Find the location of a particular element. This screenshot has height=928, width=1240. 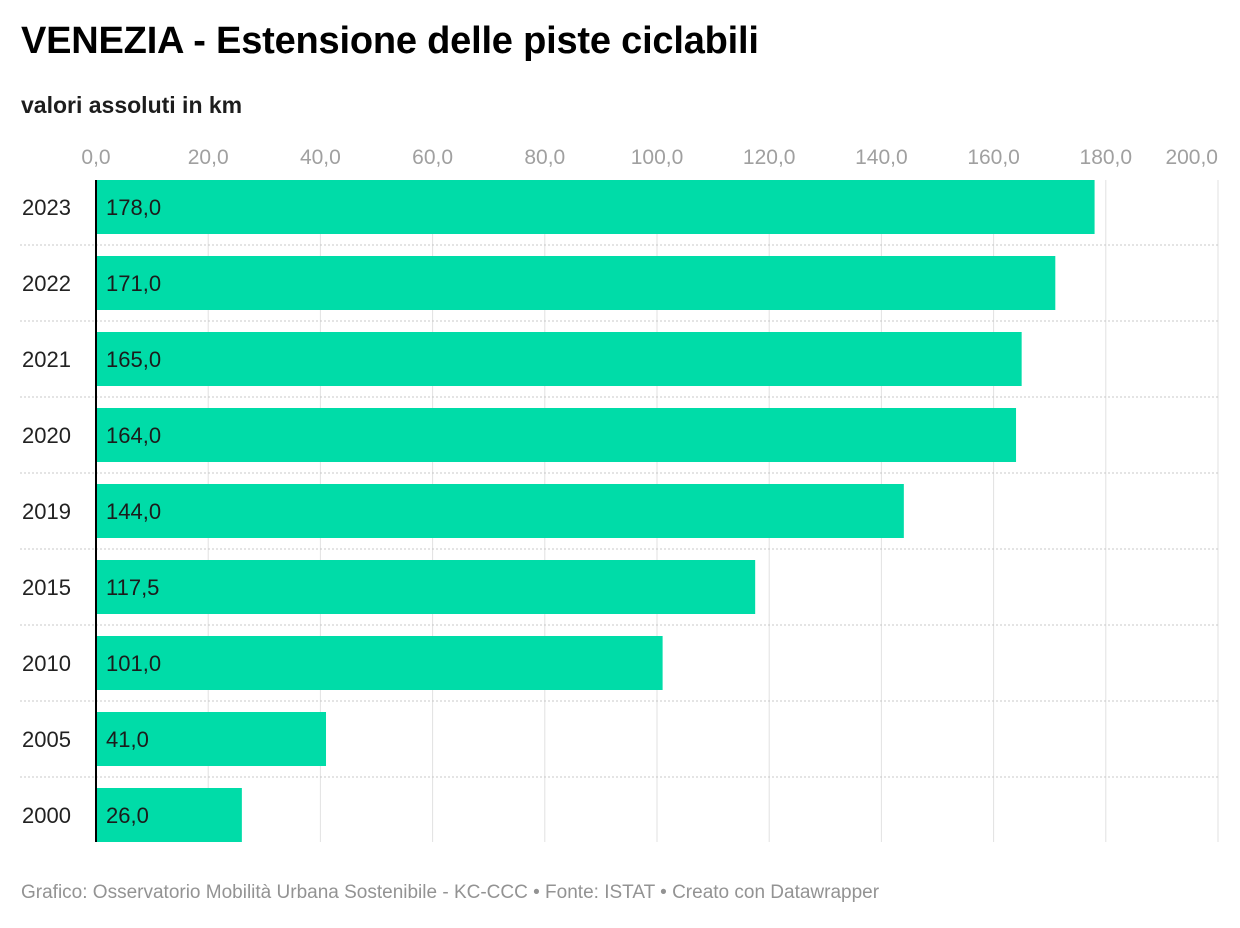

bar-2019 is located at coordinates (500, 511).